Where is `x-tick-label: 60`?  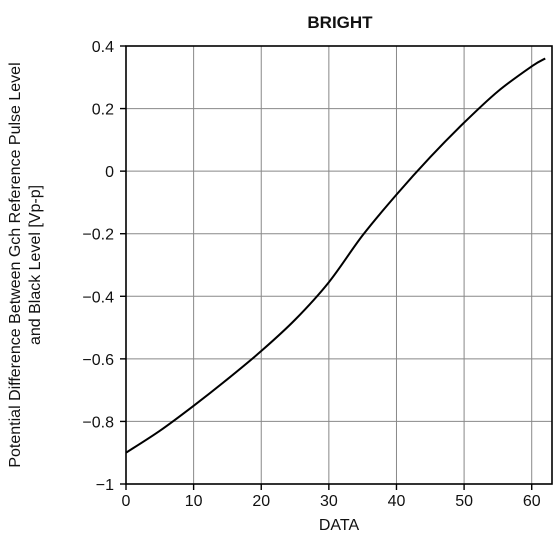
x-tick-label: 60 is located at coordinates (532, 501).